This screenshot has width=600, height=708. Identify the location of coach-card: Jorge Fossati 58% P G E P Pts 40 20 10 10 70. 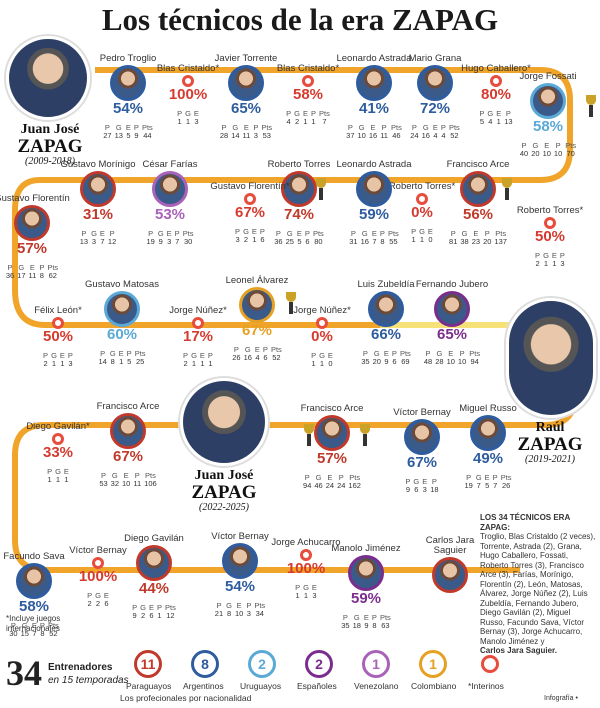
(548, 110).